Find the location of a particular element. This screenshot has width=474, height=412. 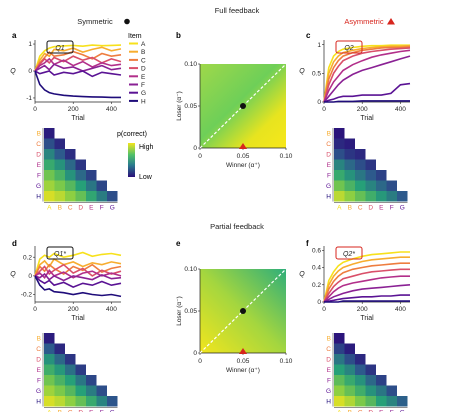

x-tick-label: 0.10 is located at coordinates (286, 361).